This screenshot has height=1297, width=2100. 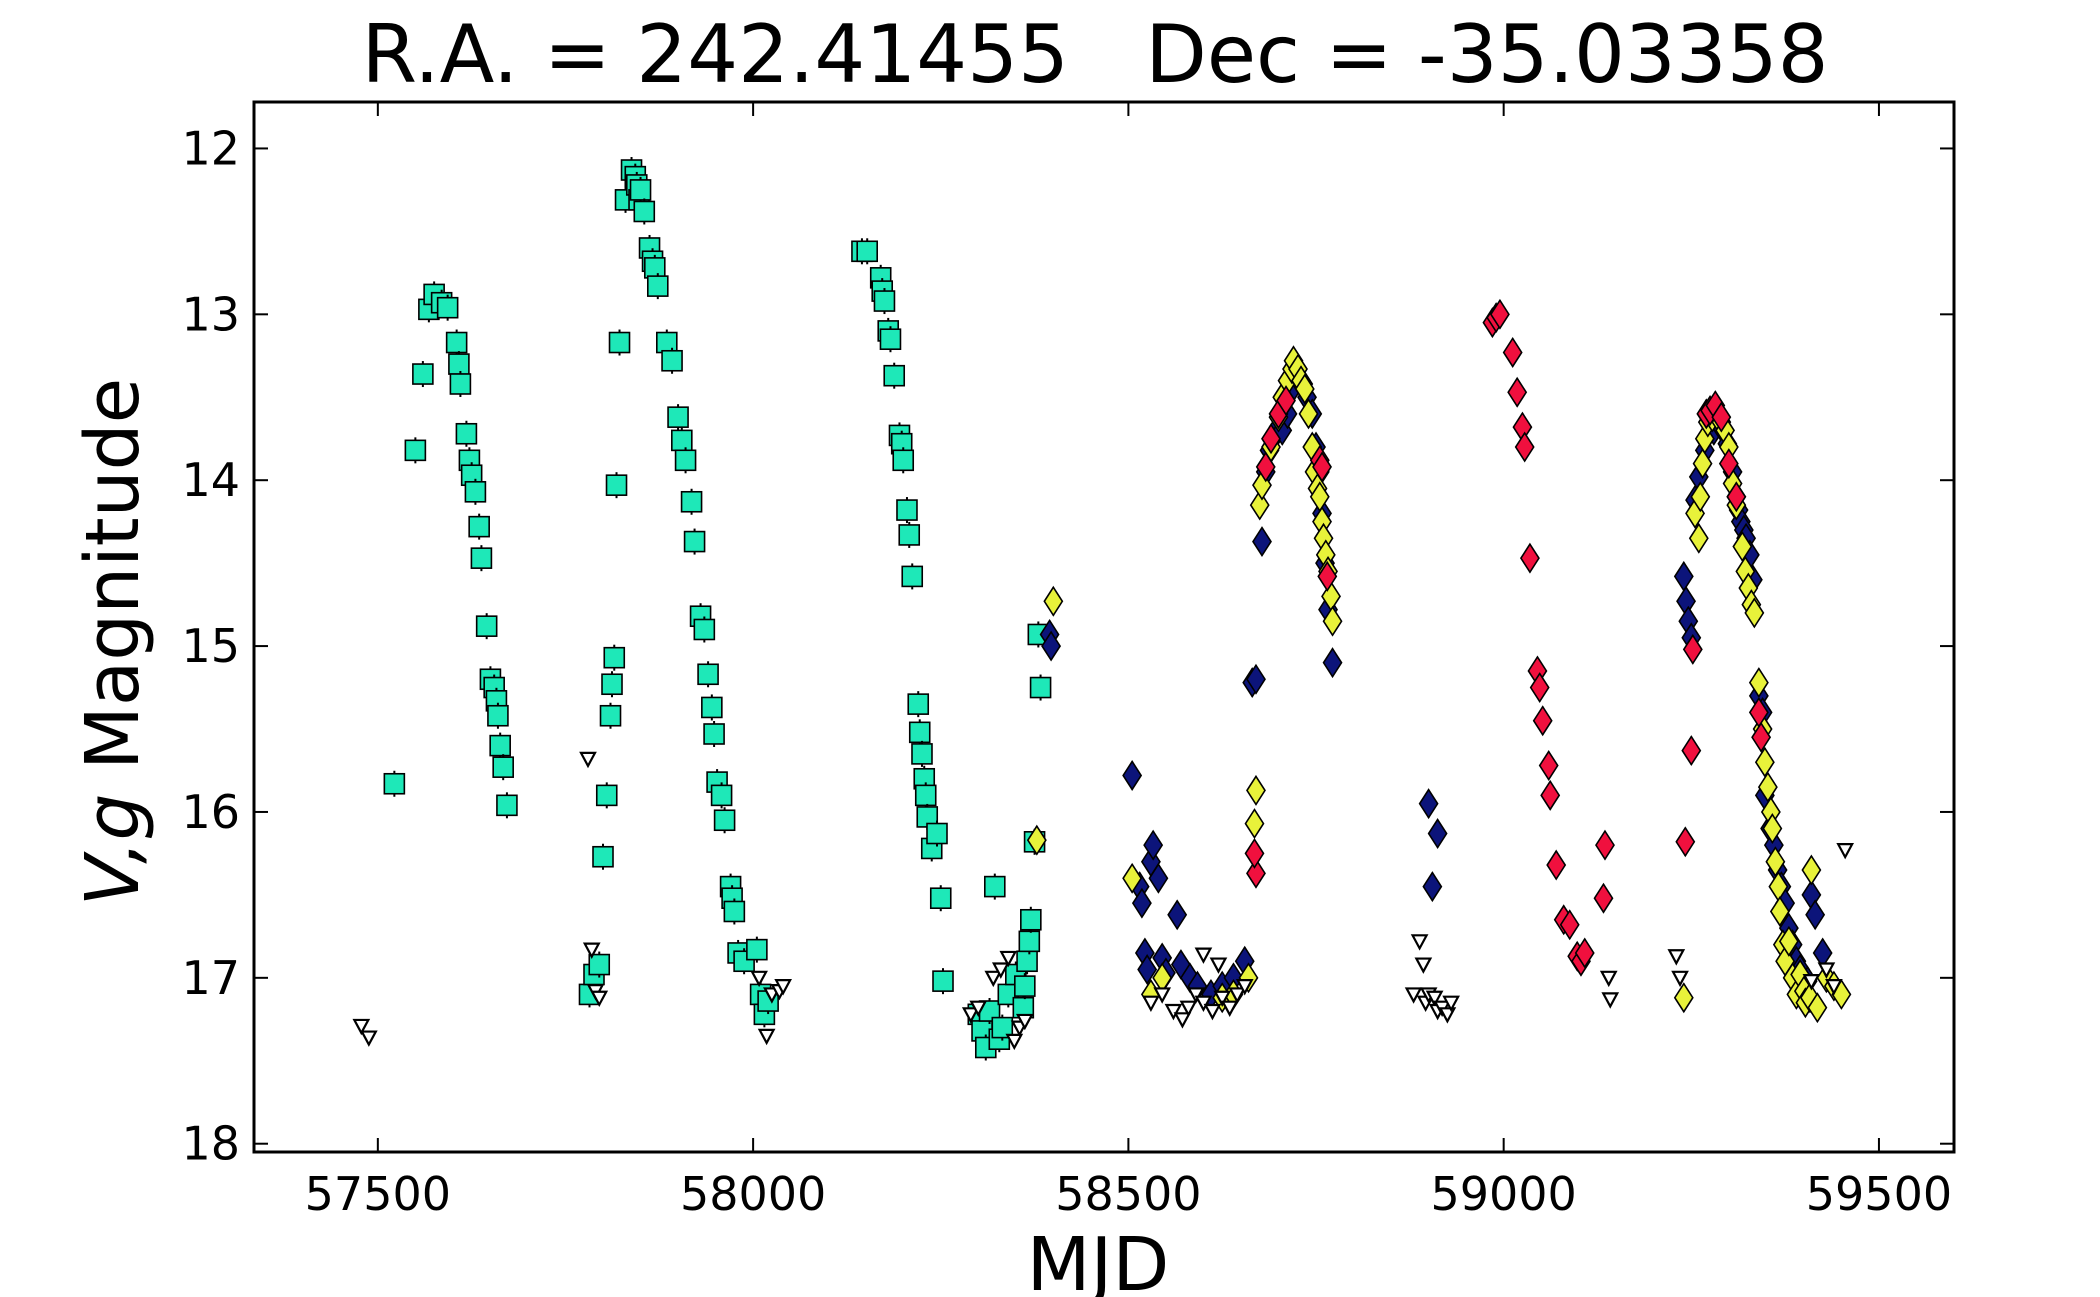 I want to click on y-axis-label: V,g Magnitude, so click(x=113, y=642).